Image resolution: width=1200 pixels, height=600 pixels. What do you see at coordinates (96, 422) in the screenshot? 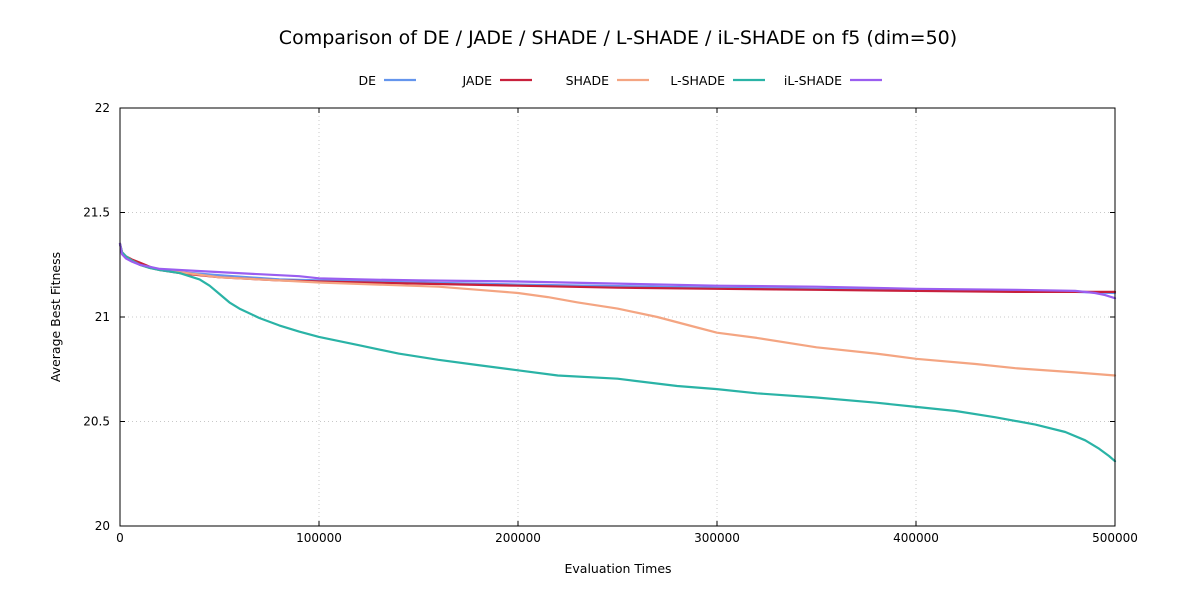
I see `y-tick-label: 20.5` at bounding box center [96, 422].